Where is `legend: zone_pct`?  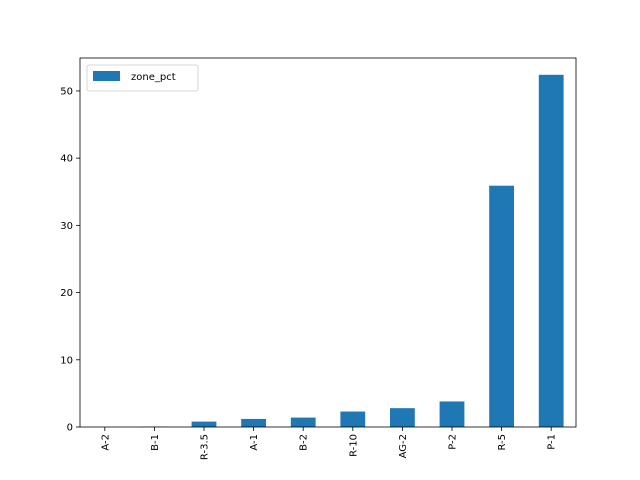
legend: zone_pct is located at coordinates (142, 78).